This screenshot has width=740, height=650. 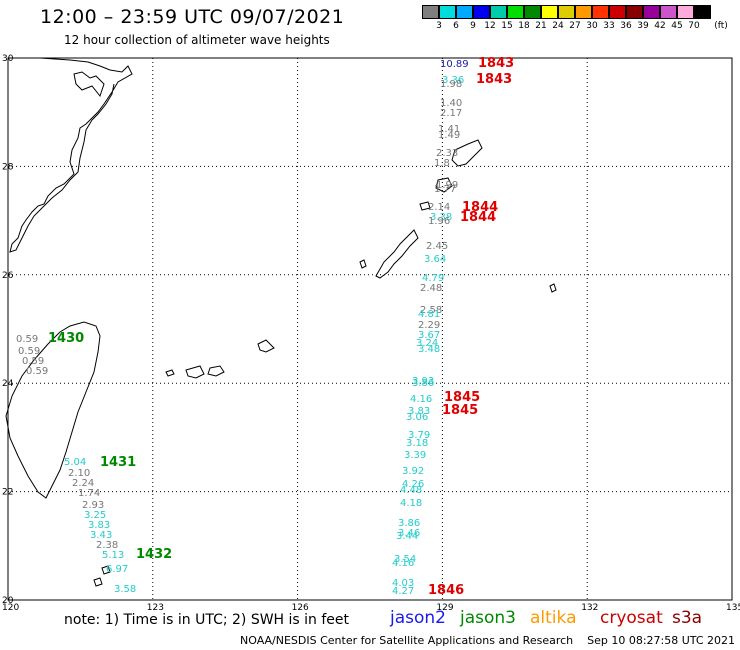 What do you see at coordinates (170, 373) in the screenshot?
I see `coast-yonaguni` at bounding box center [170, 373].